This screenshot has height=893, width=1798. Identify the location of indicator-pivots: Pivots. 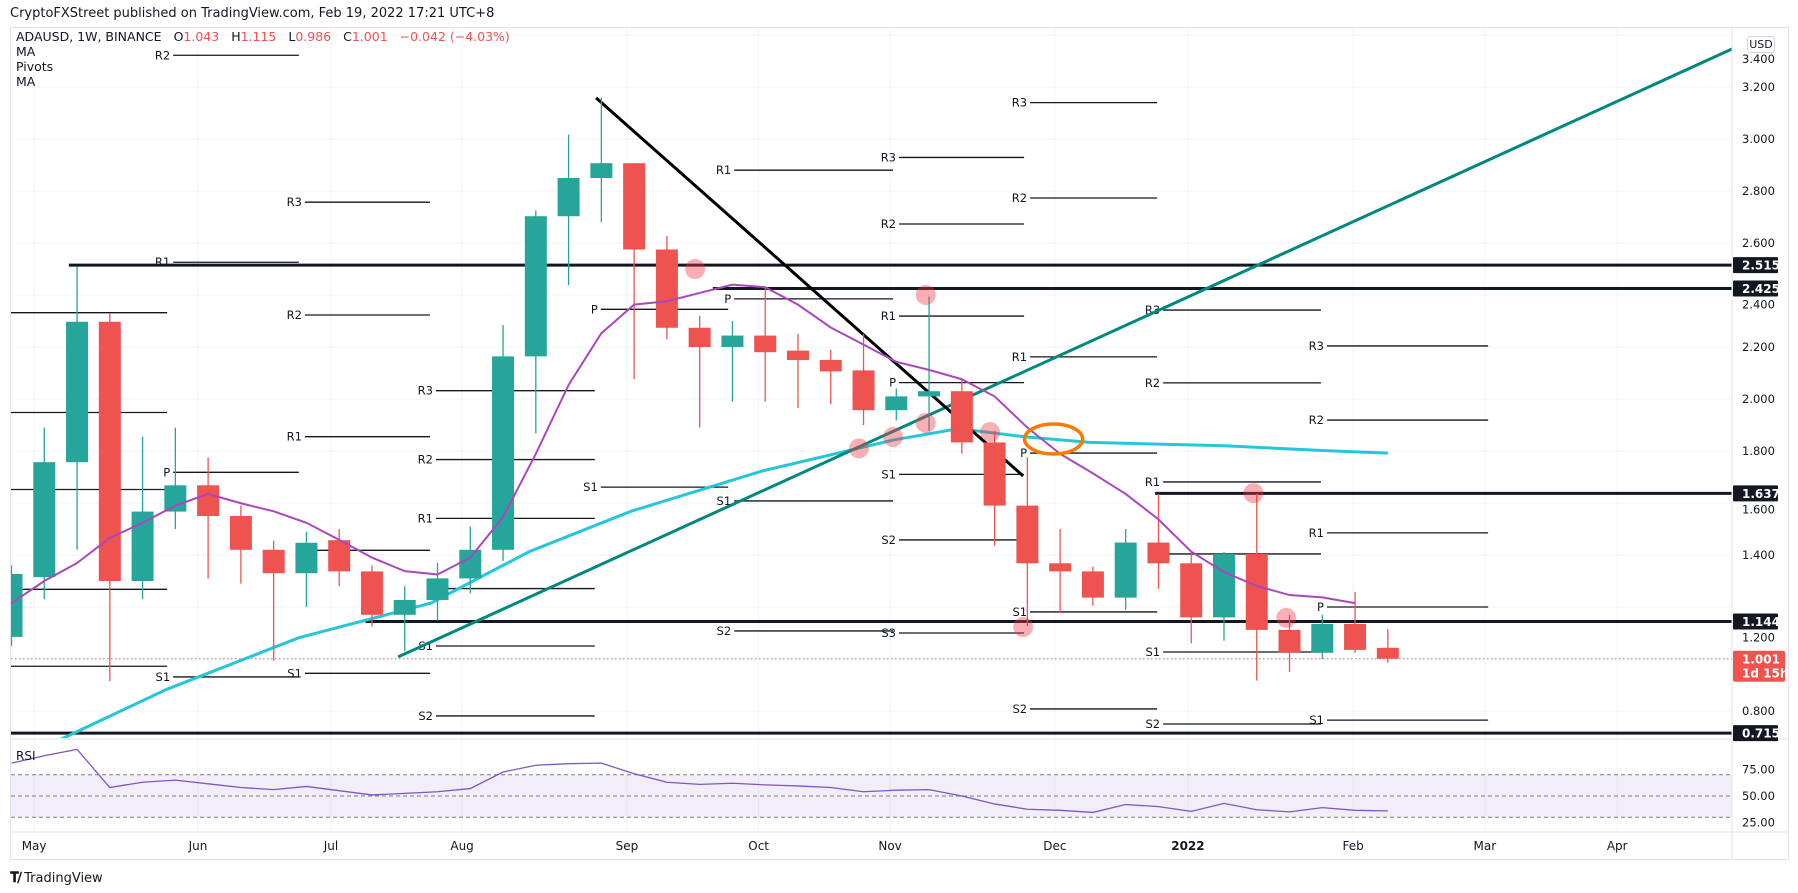
(35, 66).